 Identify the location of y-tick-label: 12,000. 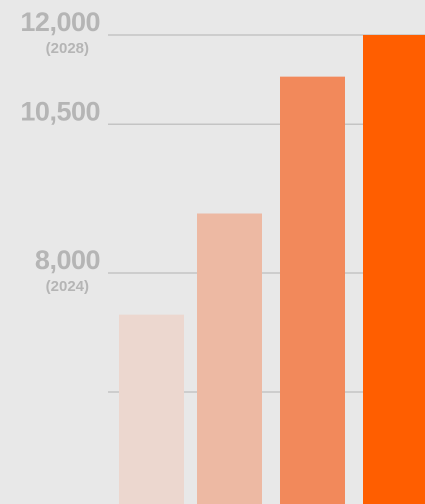
(60, 22).